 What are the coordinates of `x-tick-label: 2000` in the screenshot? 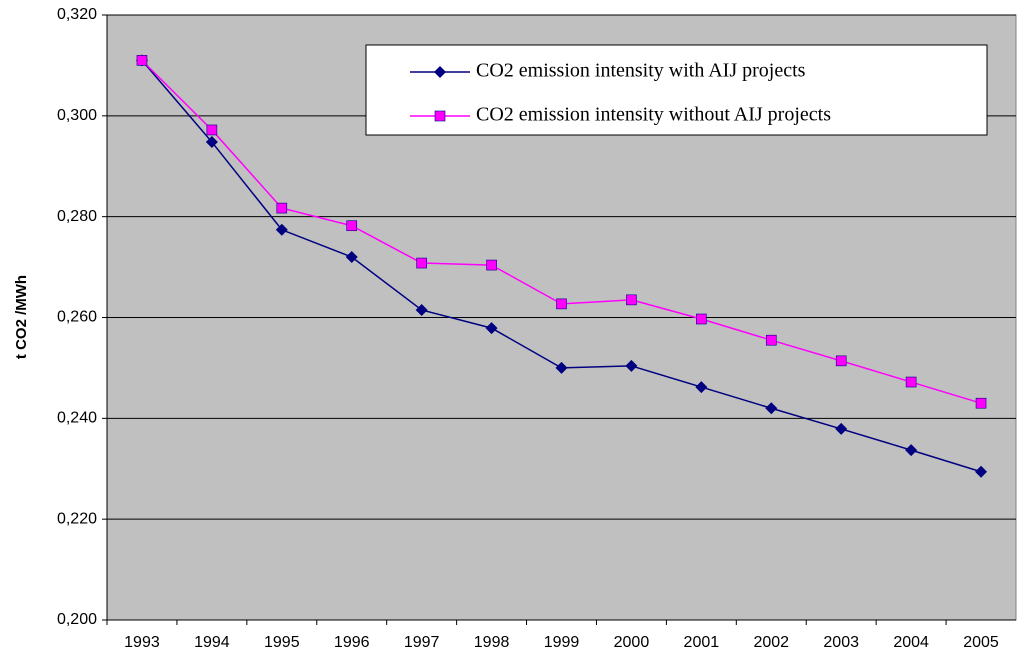 It's located at (632, 642).